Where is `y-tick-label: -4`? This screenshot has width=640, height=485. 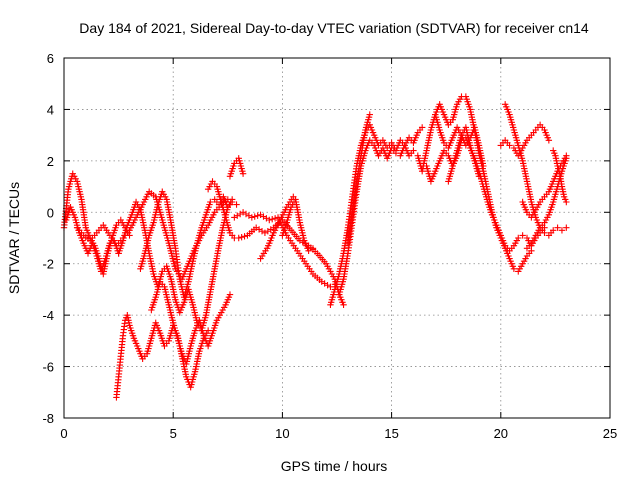 y-tick-label: -4 is located at coordinates (48, 315).